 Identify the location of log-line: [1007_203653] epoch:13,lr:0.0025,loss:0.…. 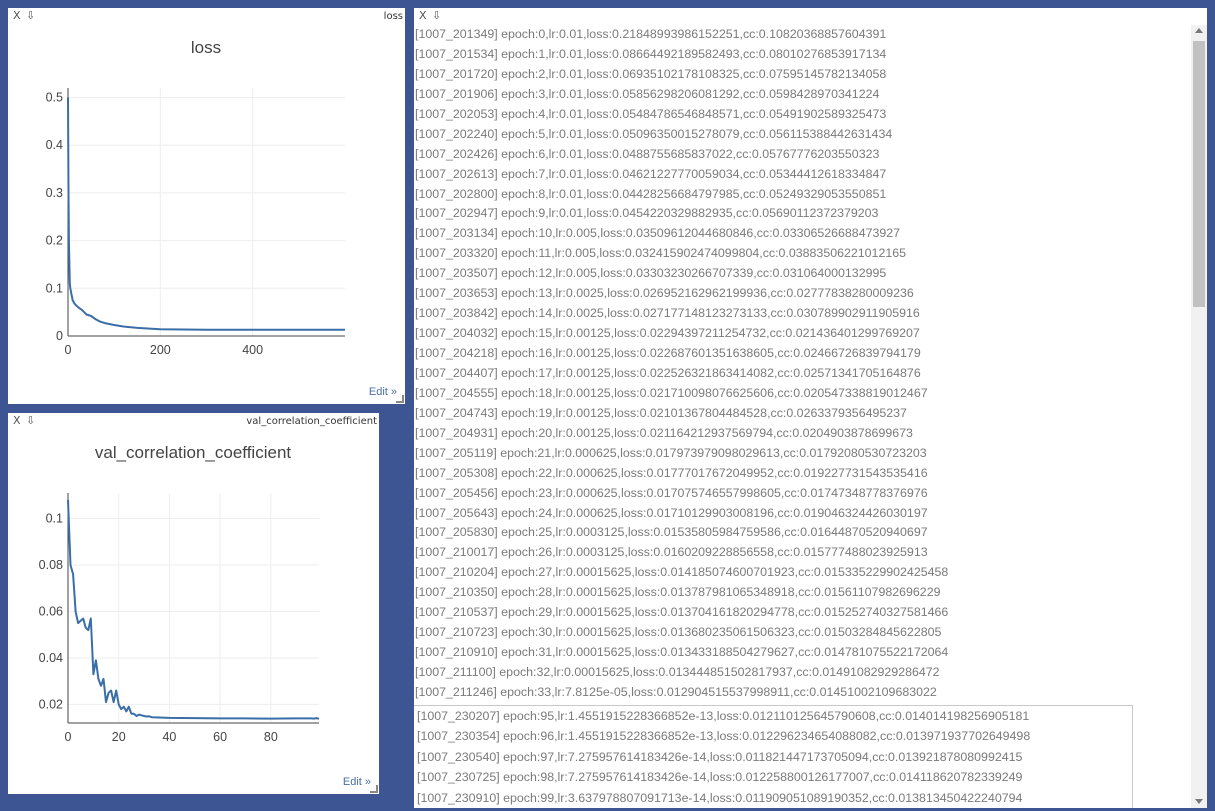
(664, 293).